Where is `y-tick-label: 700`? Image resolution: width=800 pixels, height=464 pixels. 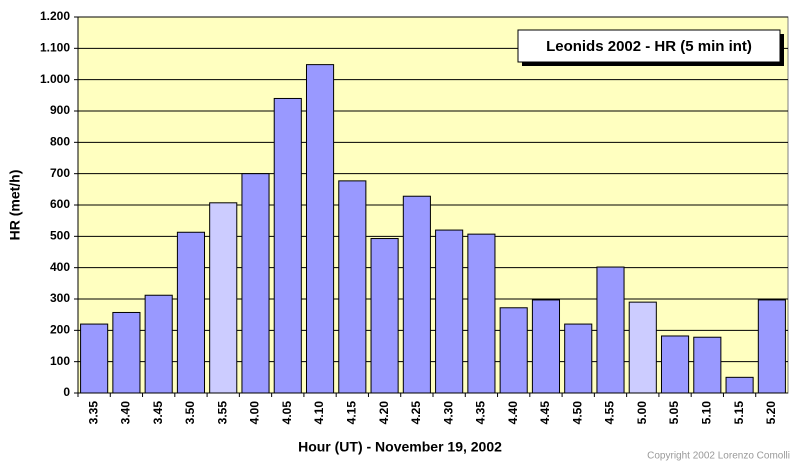 y-tick-label: 700 is located at coordinates (60, 173).